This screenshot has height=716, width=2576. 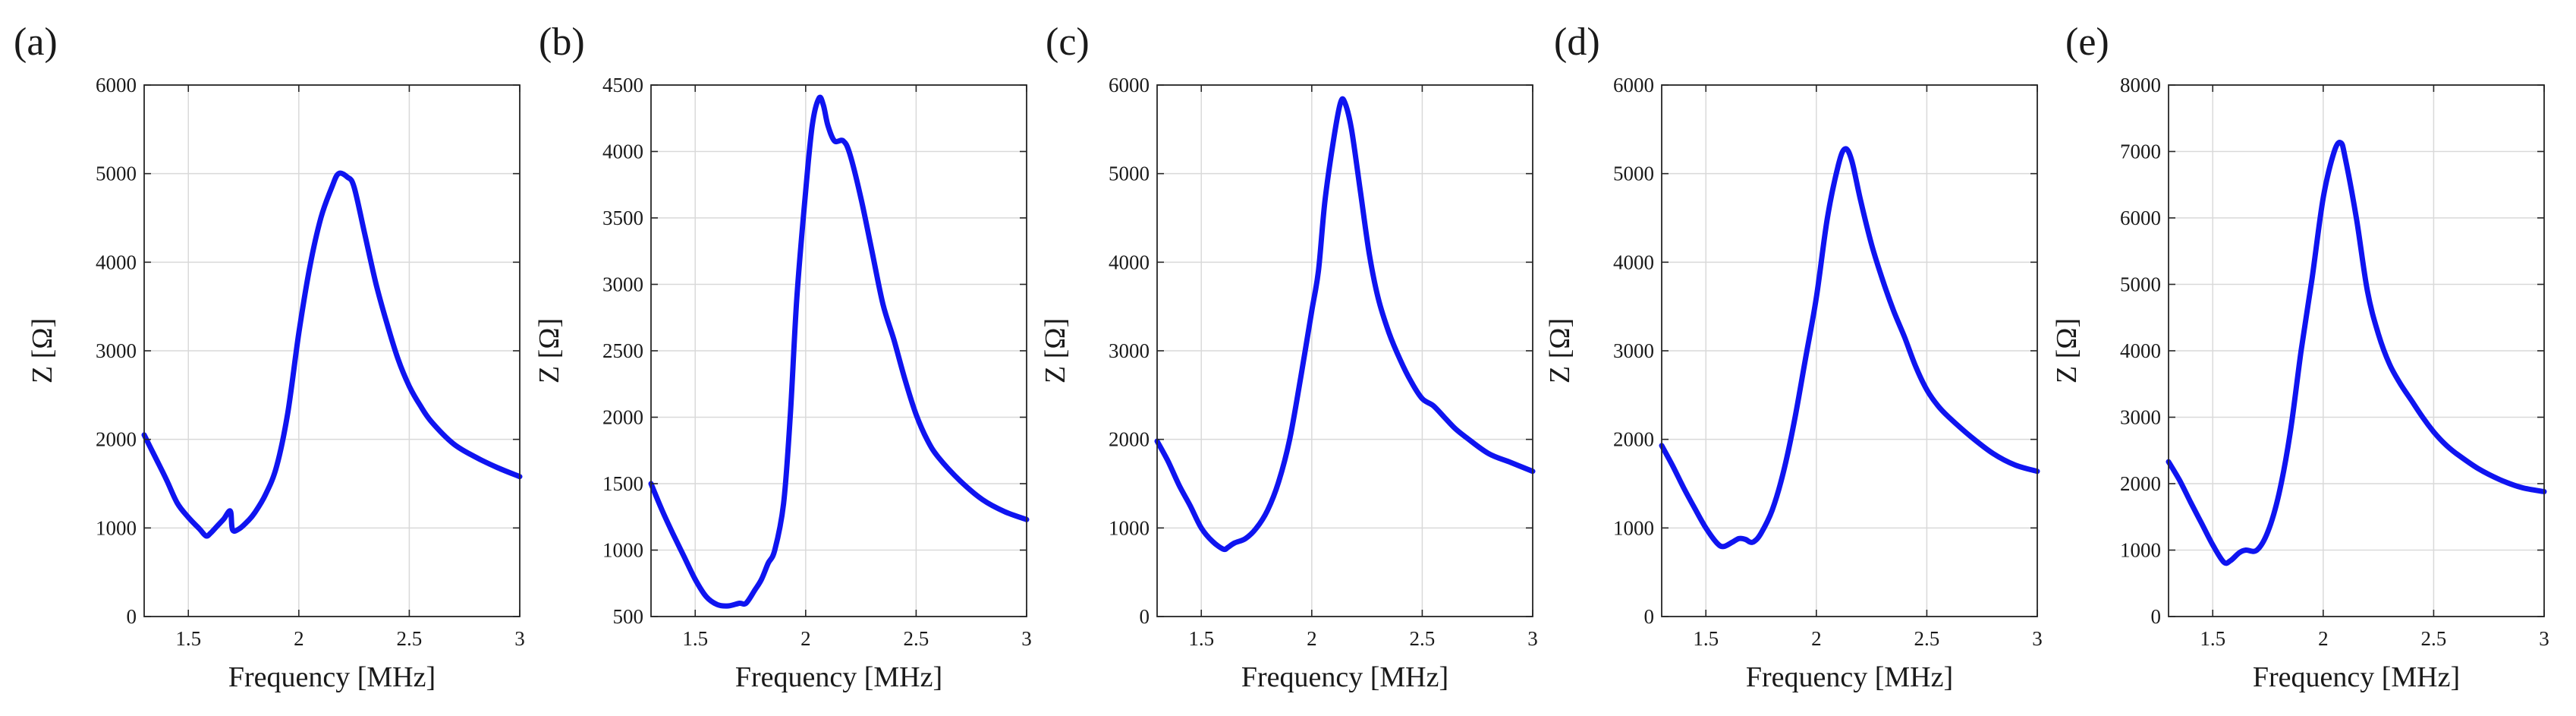 I want to click on series-c, so click(x=1345, y=324).